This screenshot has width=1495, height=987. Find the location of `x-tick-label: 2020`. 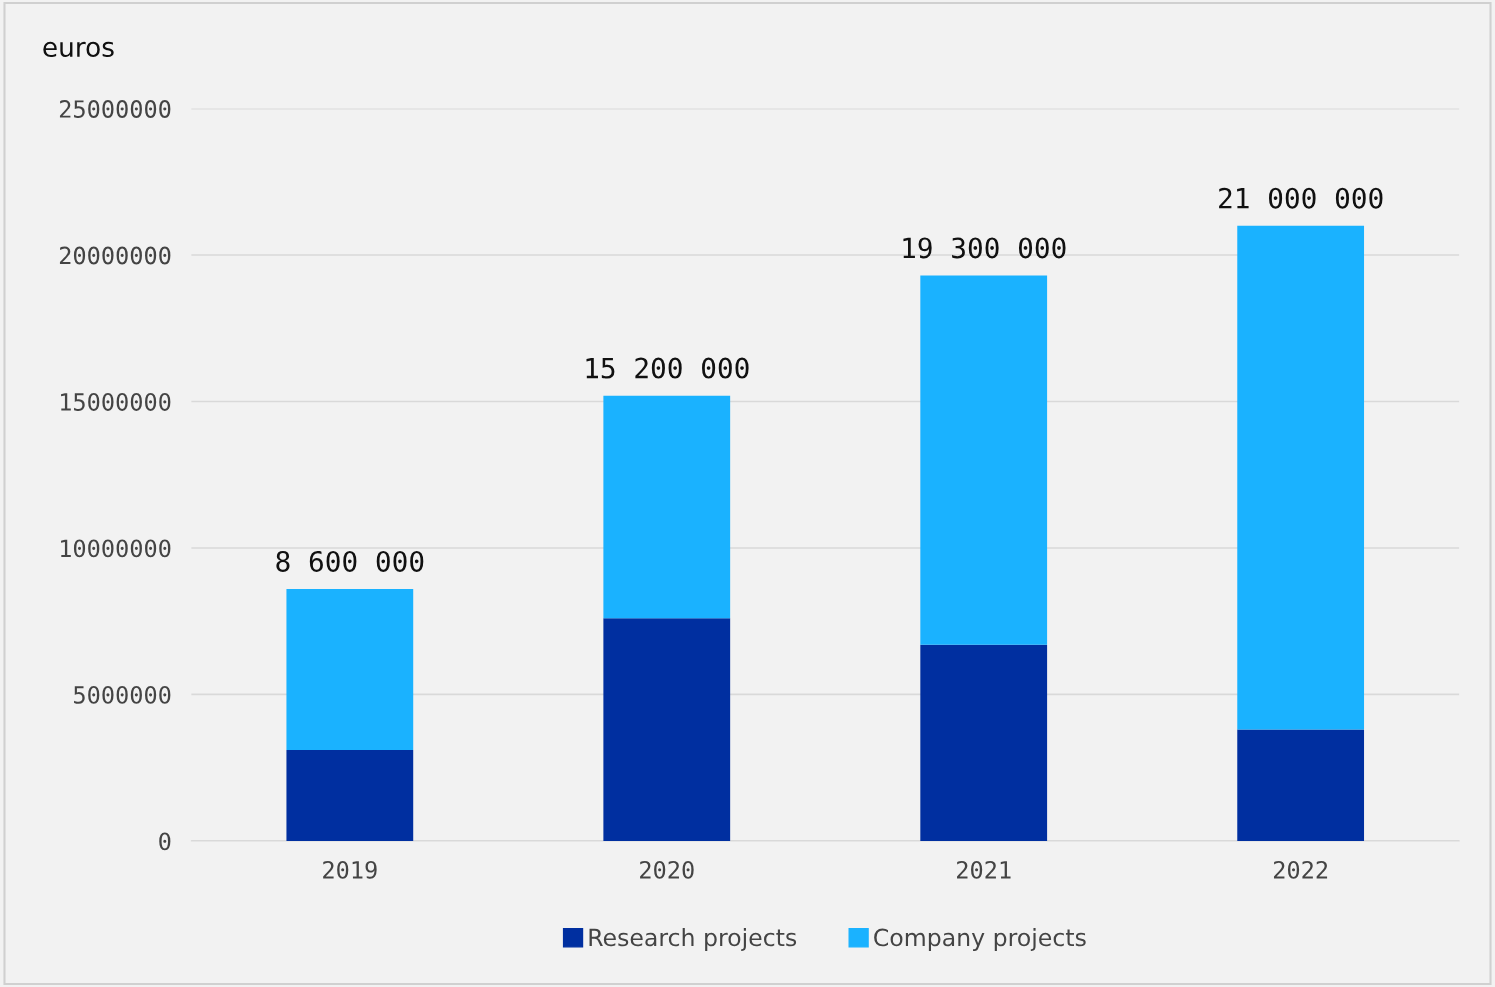

x-tick-label: 2020 is located at coordinates (667, 869).